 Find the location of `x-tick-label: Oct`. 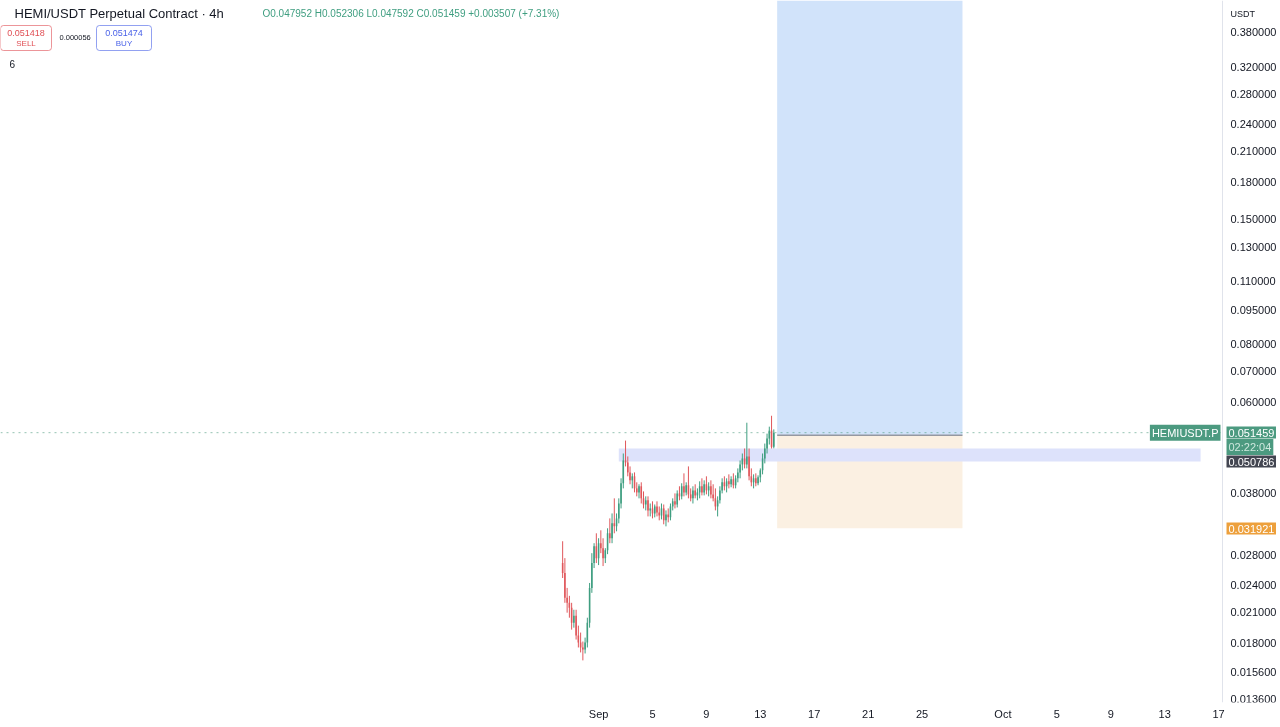

x-tick-label: Oct is located at coordinates (1003, 713).